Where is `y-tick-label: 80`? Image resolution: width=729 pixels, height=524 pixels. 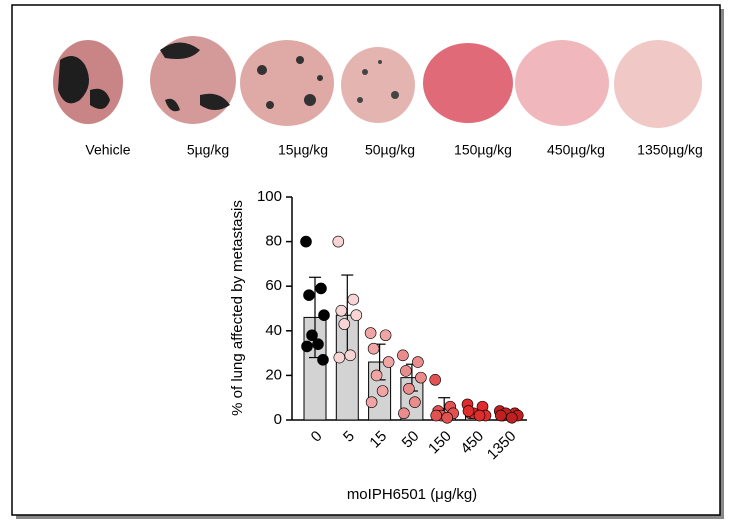 y-tick-label: 80 is located at coordinates (273, 241).